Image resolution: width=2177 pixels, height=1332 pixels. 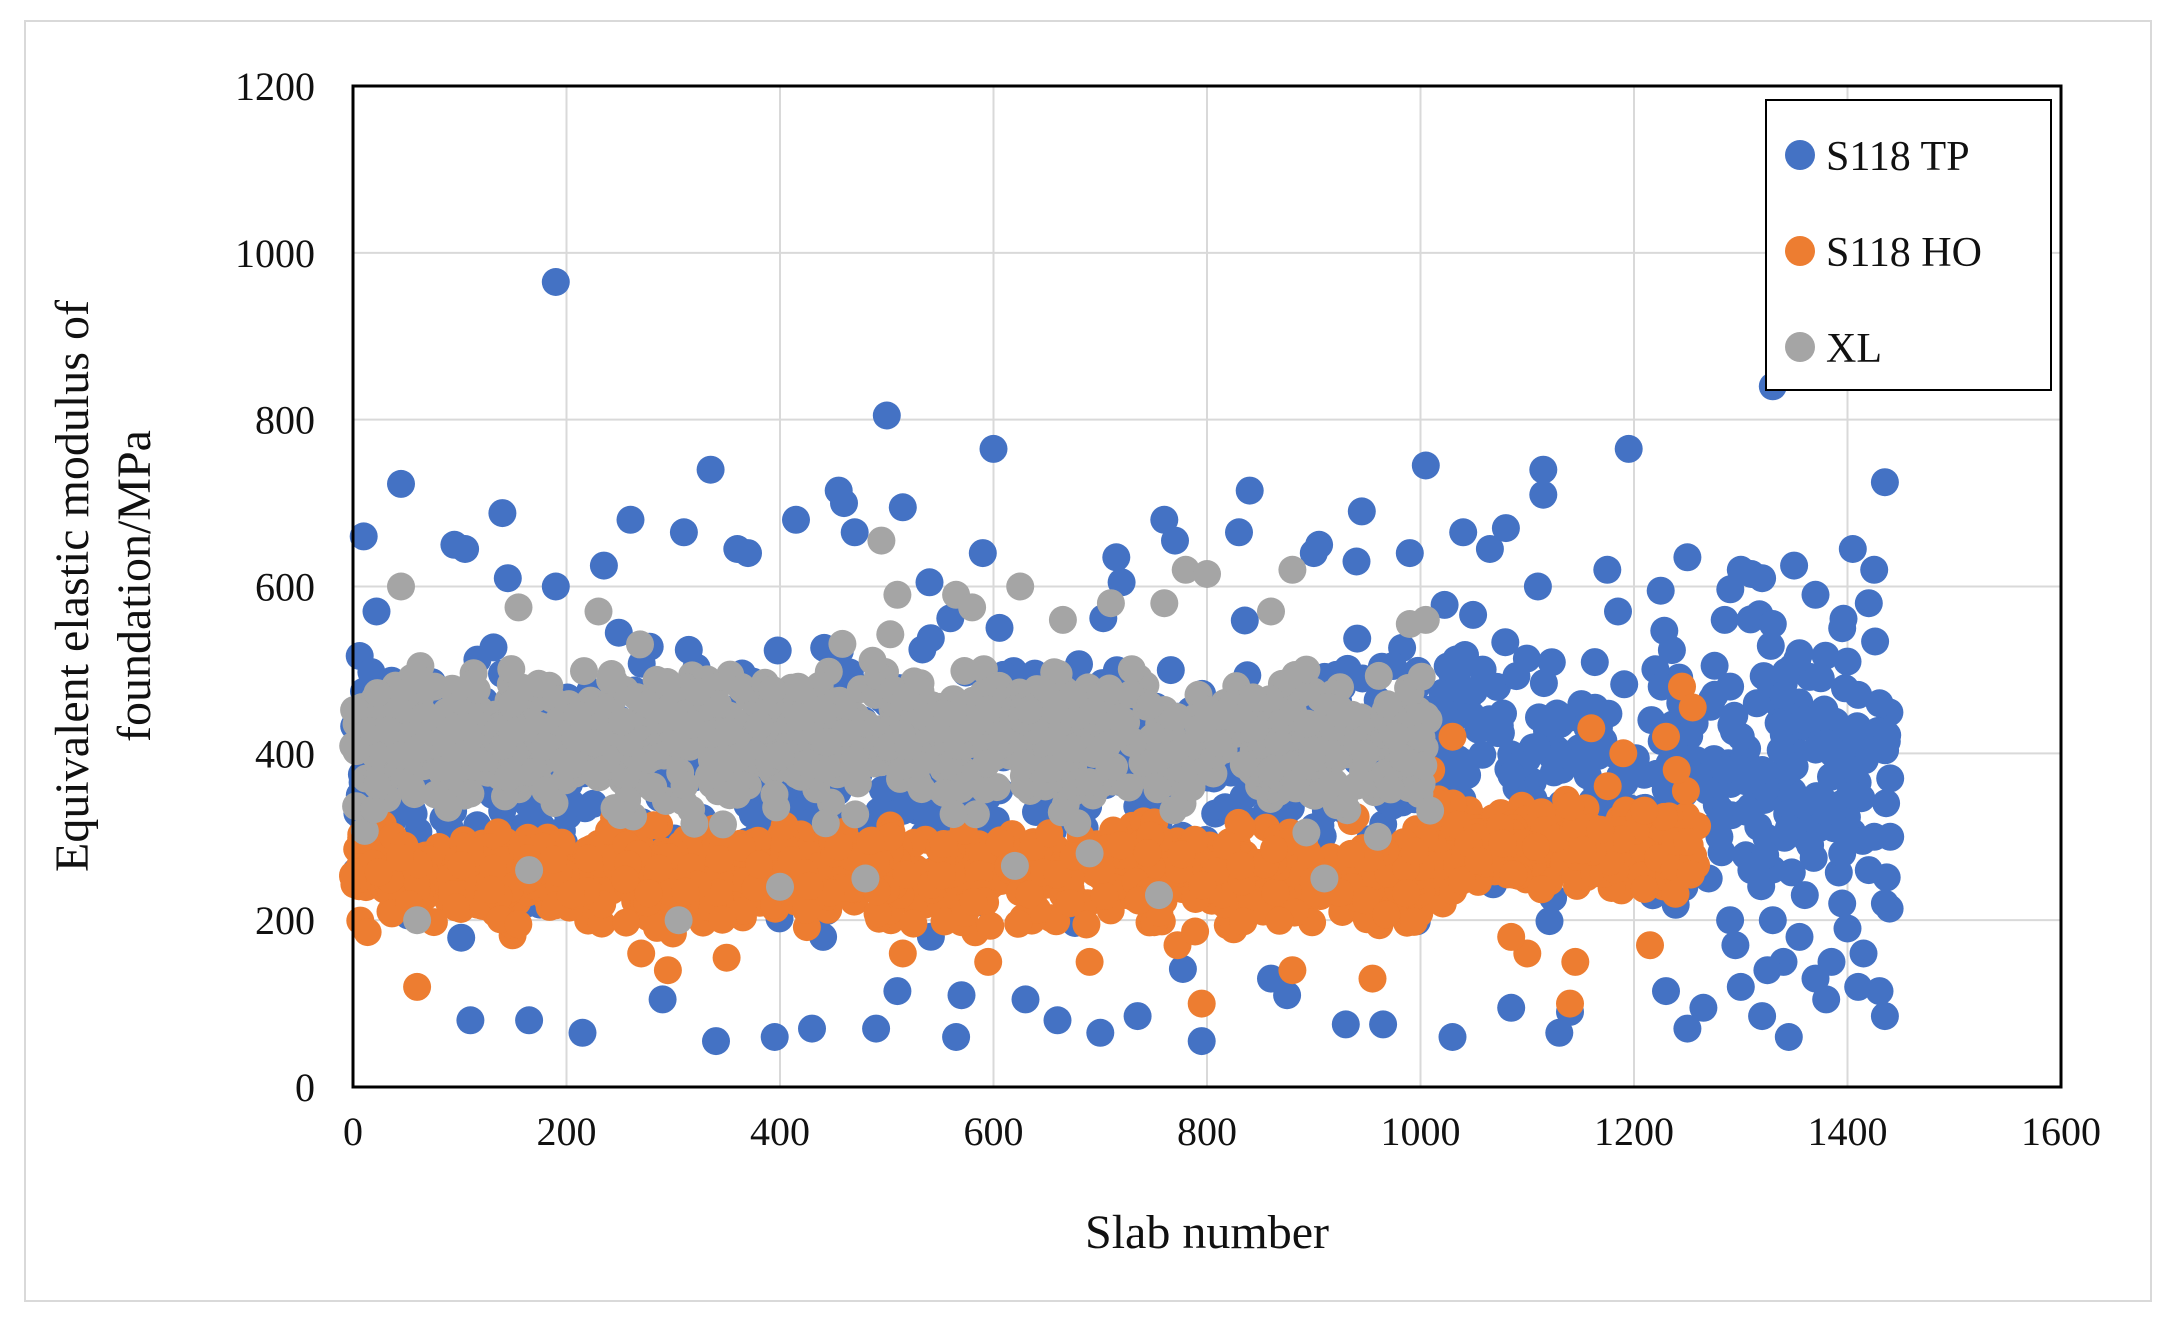 I want to click on y-axis-title-line-2: foundation/MPa, so click(x=134, y=586).